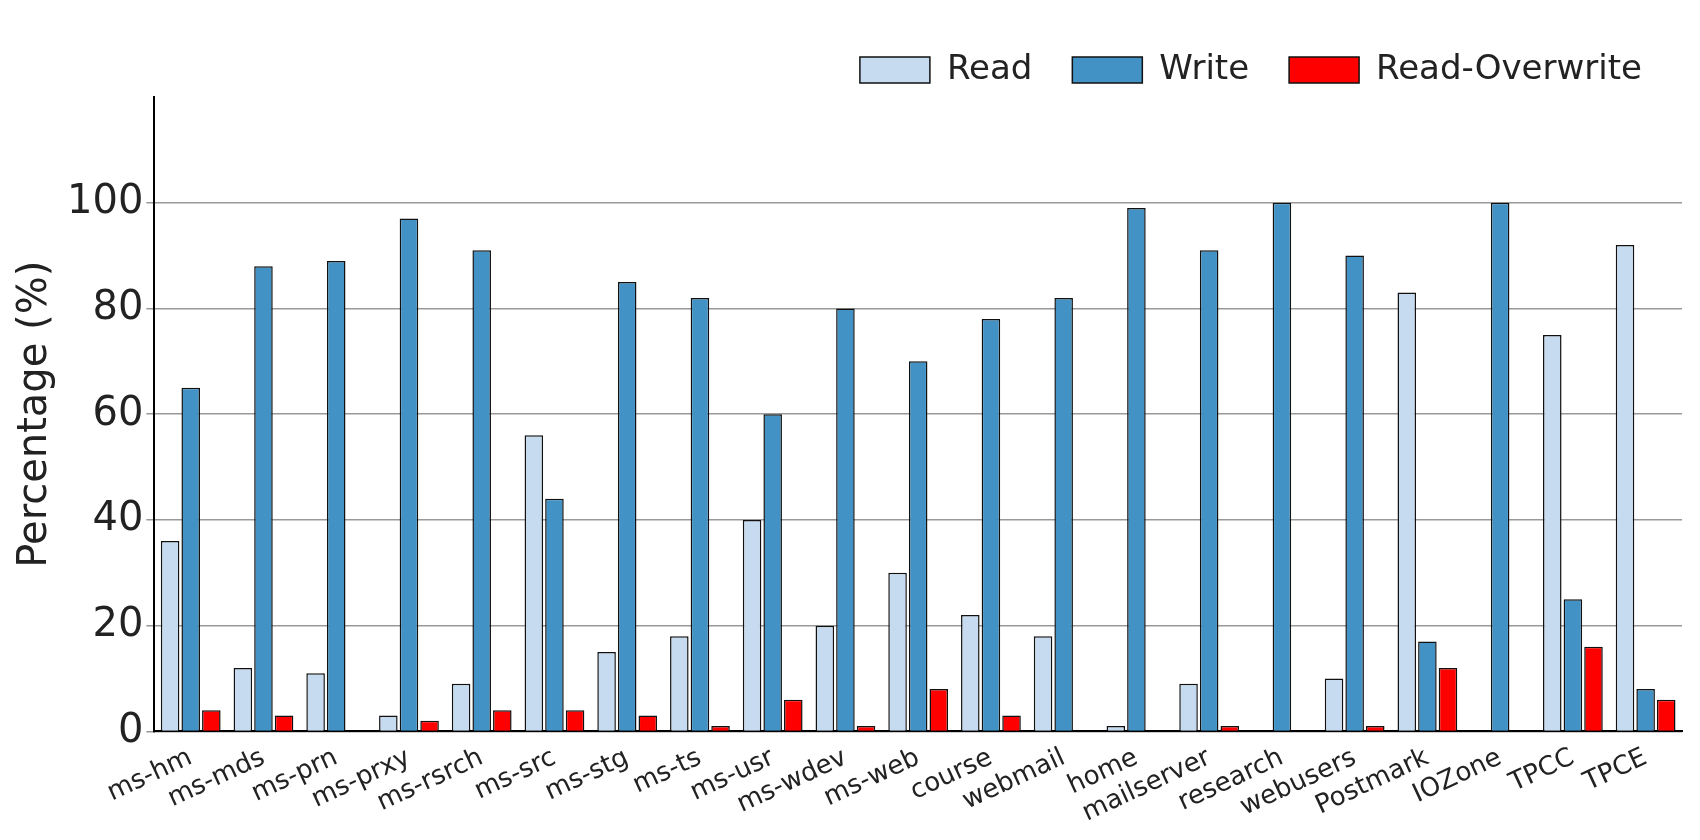  What do you see at coordinates (118, 516) in the screenshot?
I see `y-tick-label: 40` at bounding box center [118, 516].